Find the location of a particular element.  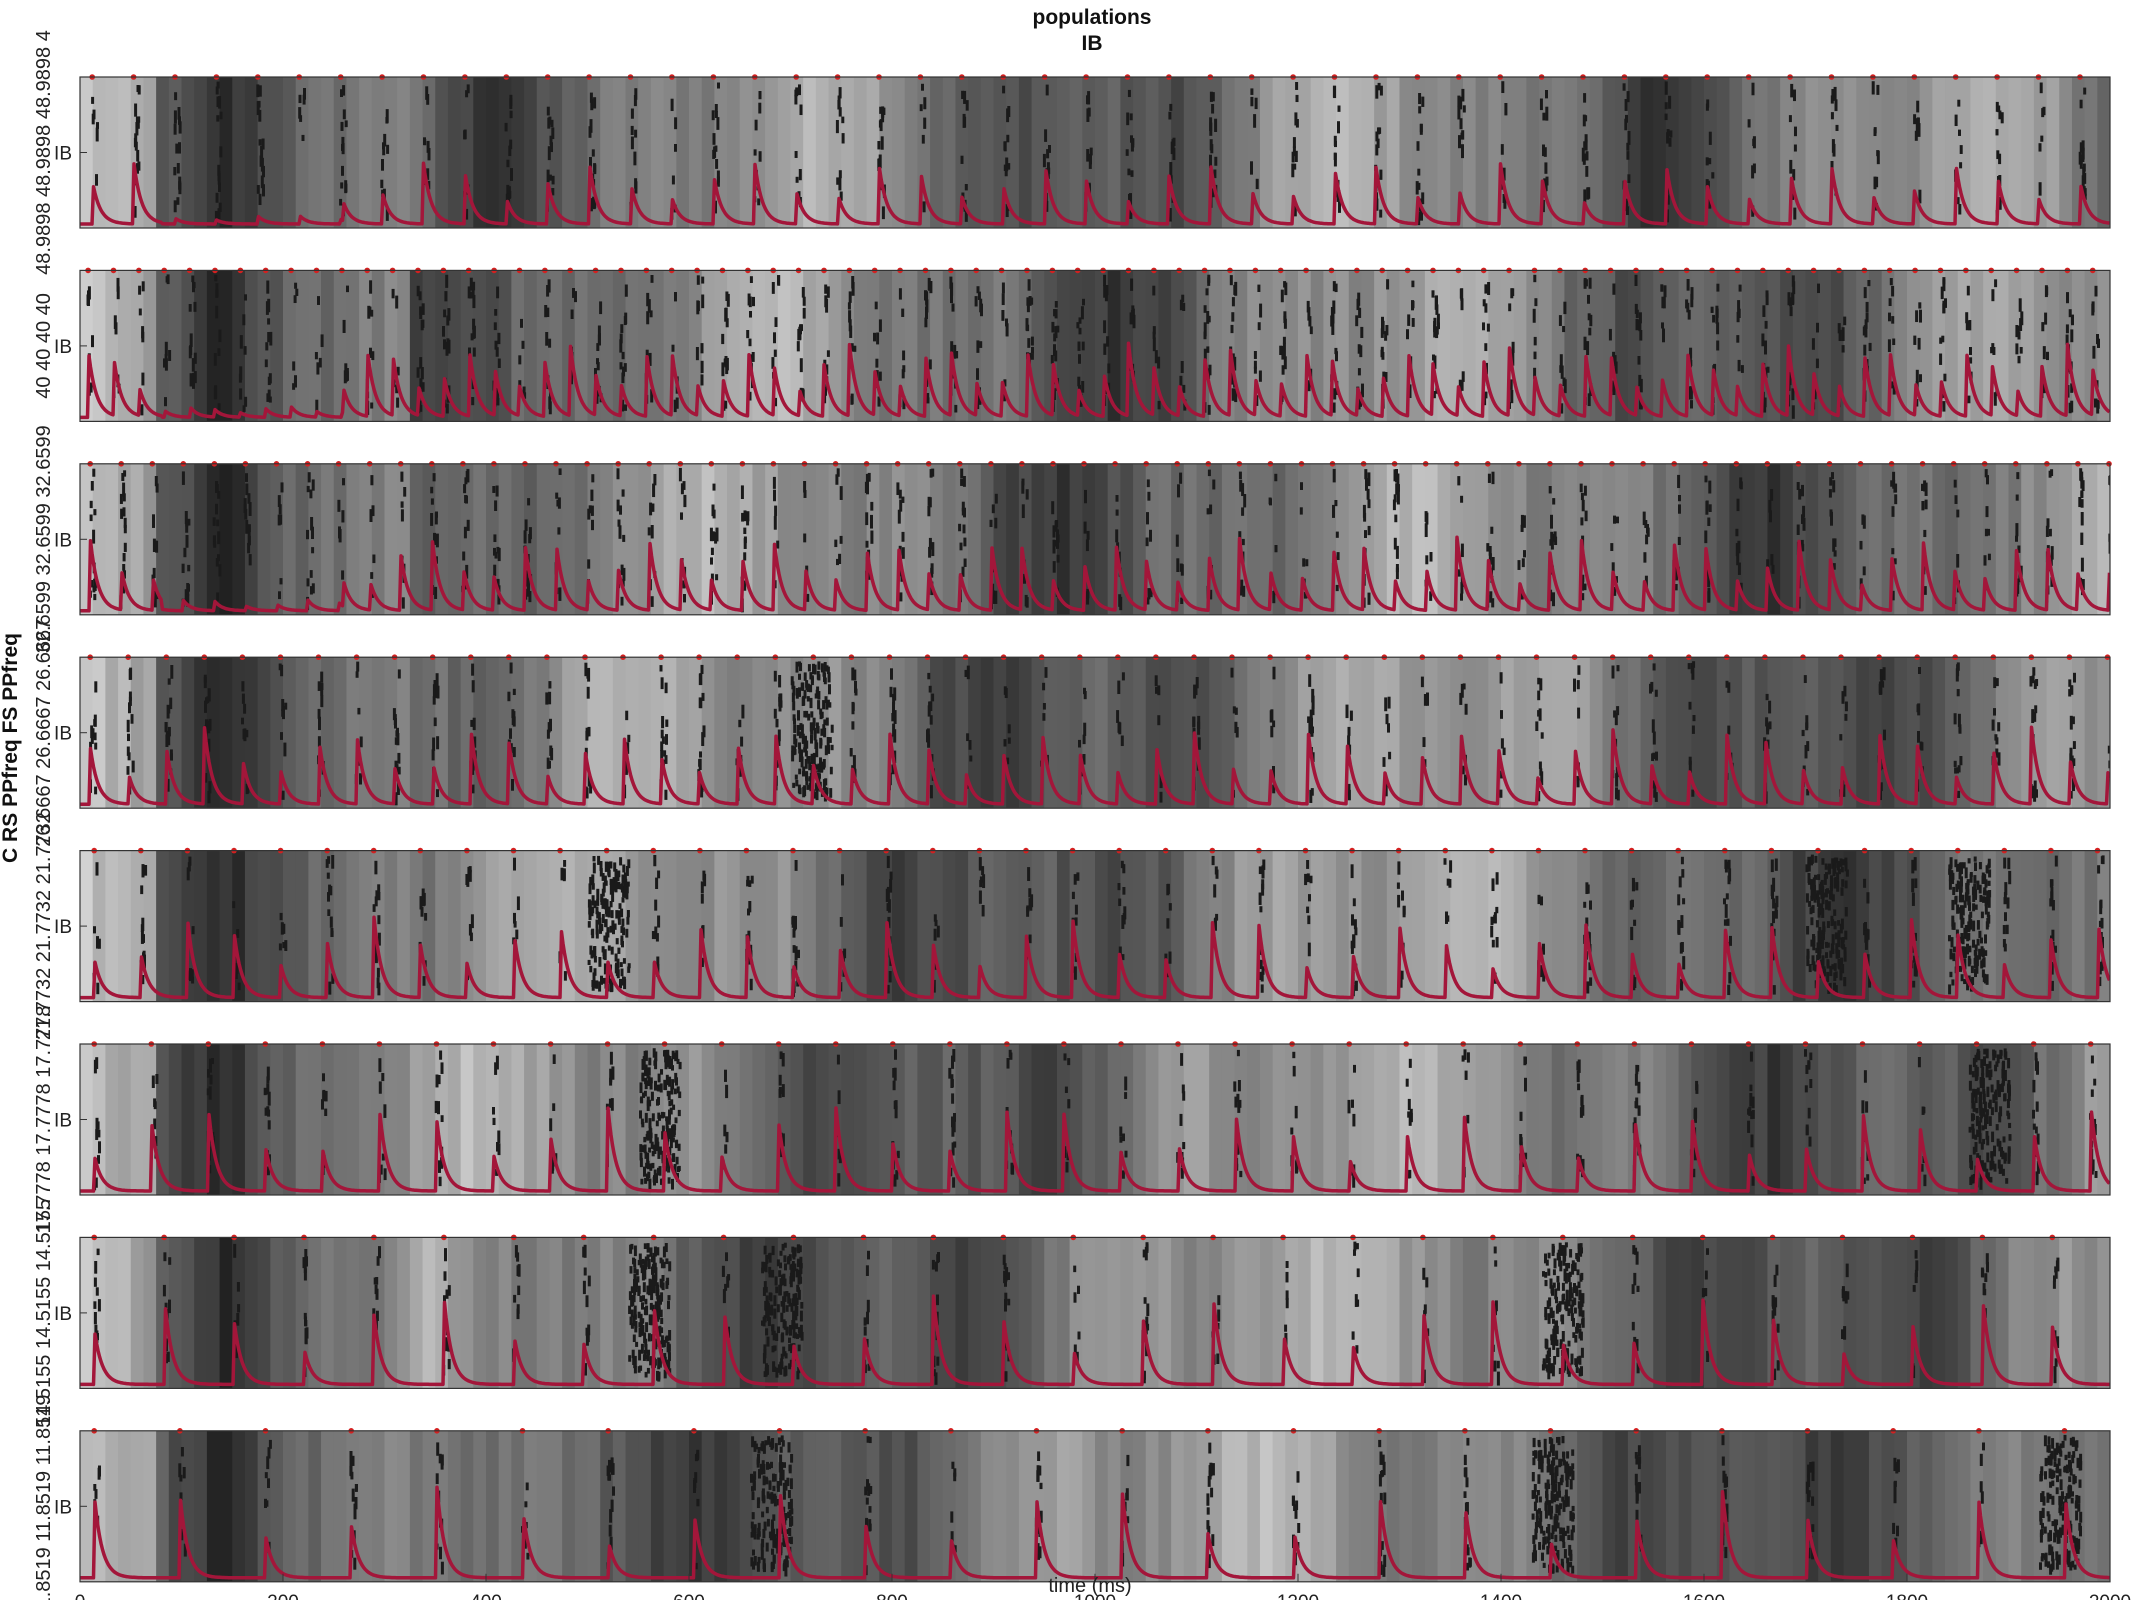

panel-ylabel: 21.7732 21.7732 21.7732 is located at coordinates (44, 926).